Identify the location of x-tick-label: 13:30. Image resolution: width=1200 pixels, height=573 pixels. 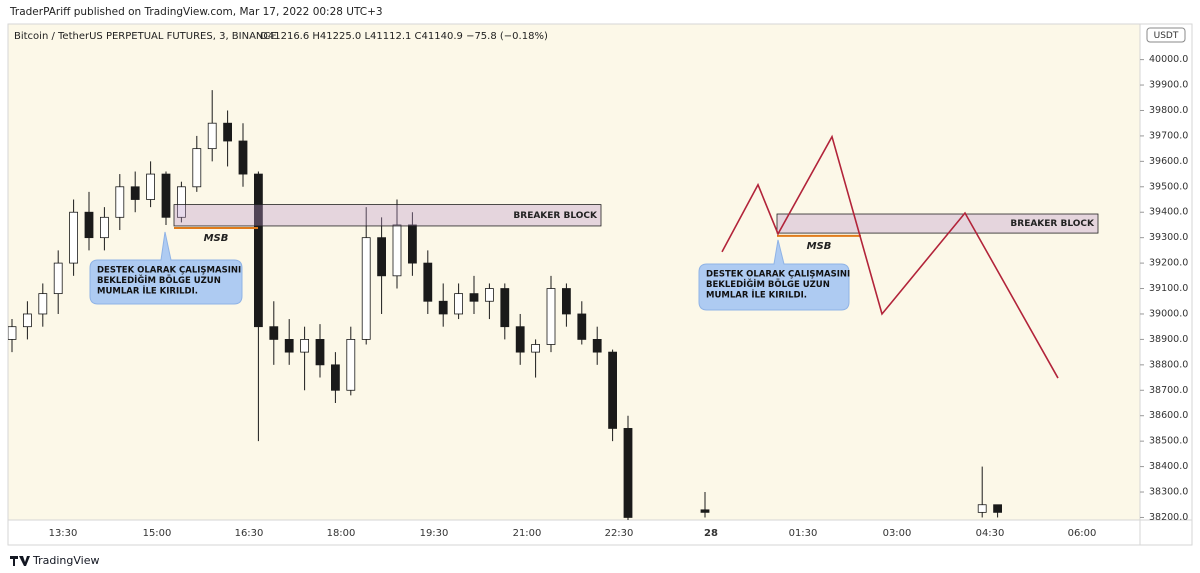
(63, 533).